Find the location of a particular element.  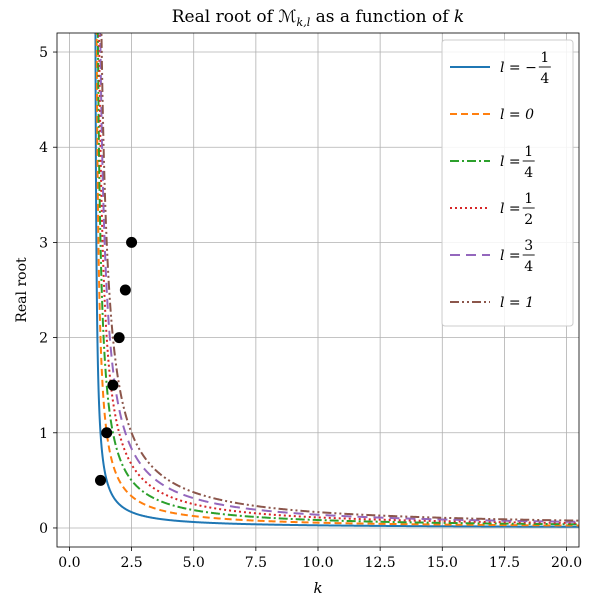

y-axis-ticks: 0 1 2 3 4 5 is located at coordinates (48, 291).